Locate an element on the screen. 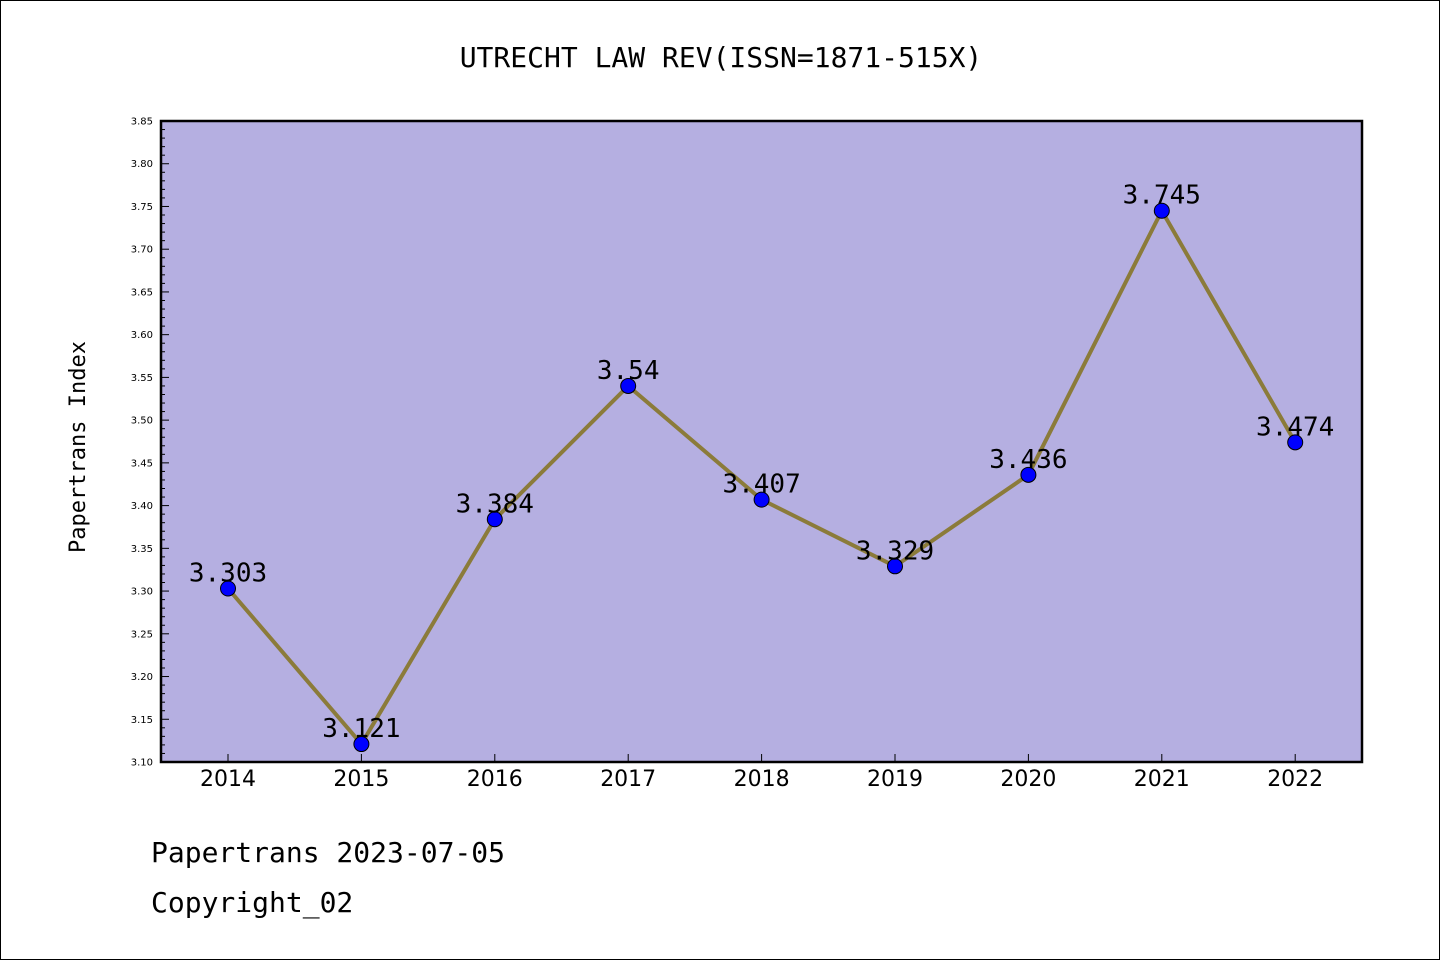 The image size is (1440, 961). x-tick-label: 2021 is located at coordinates (1162, 779).